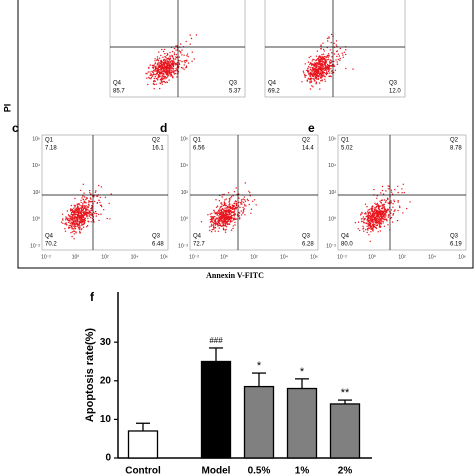 The image size is (474, 474). I want to click on significance: *, so click(302, 372).